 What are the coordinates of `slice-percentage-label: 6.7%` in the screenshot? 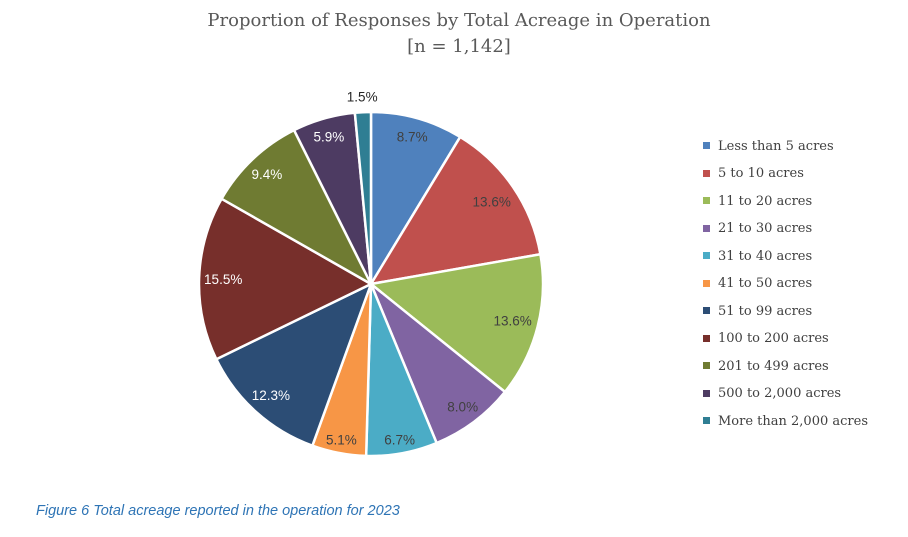 It's located at (399, 439).